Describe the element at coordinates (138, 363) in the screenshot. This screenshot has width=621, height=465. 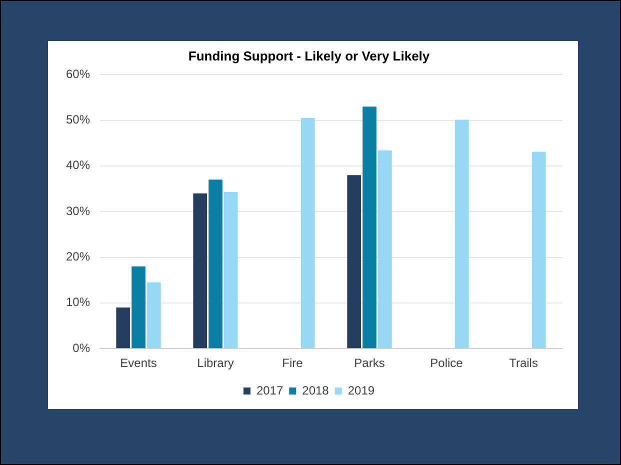
I see `x-tick-label: Events` at that location.